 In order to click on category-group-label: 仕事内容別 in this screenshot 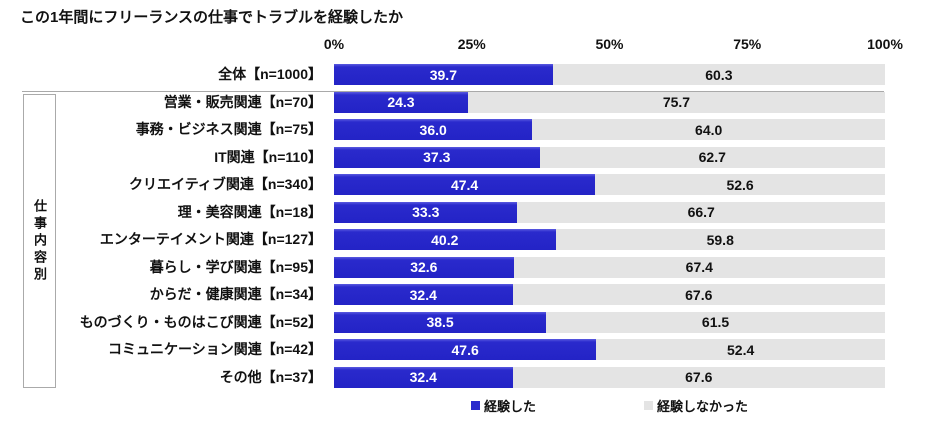, I will do `click(39, 241)`.